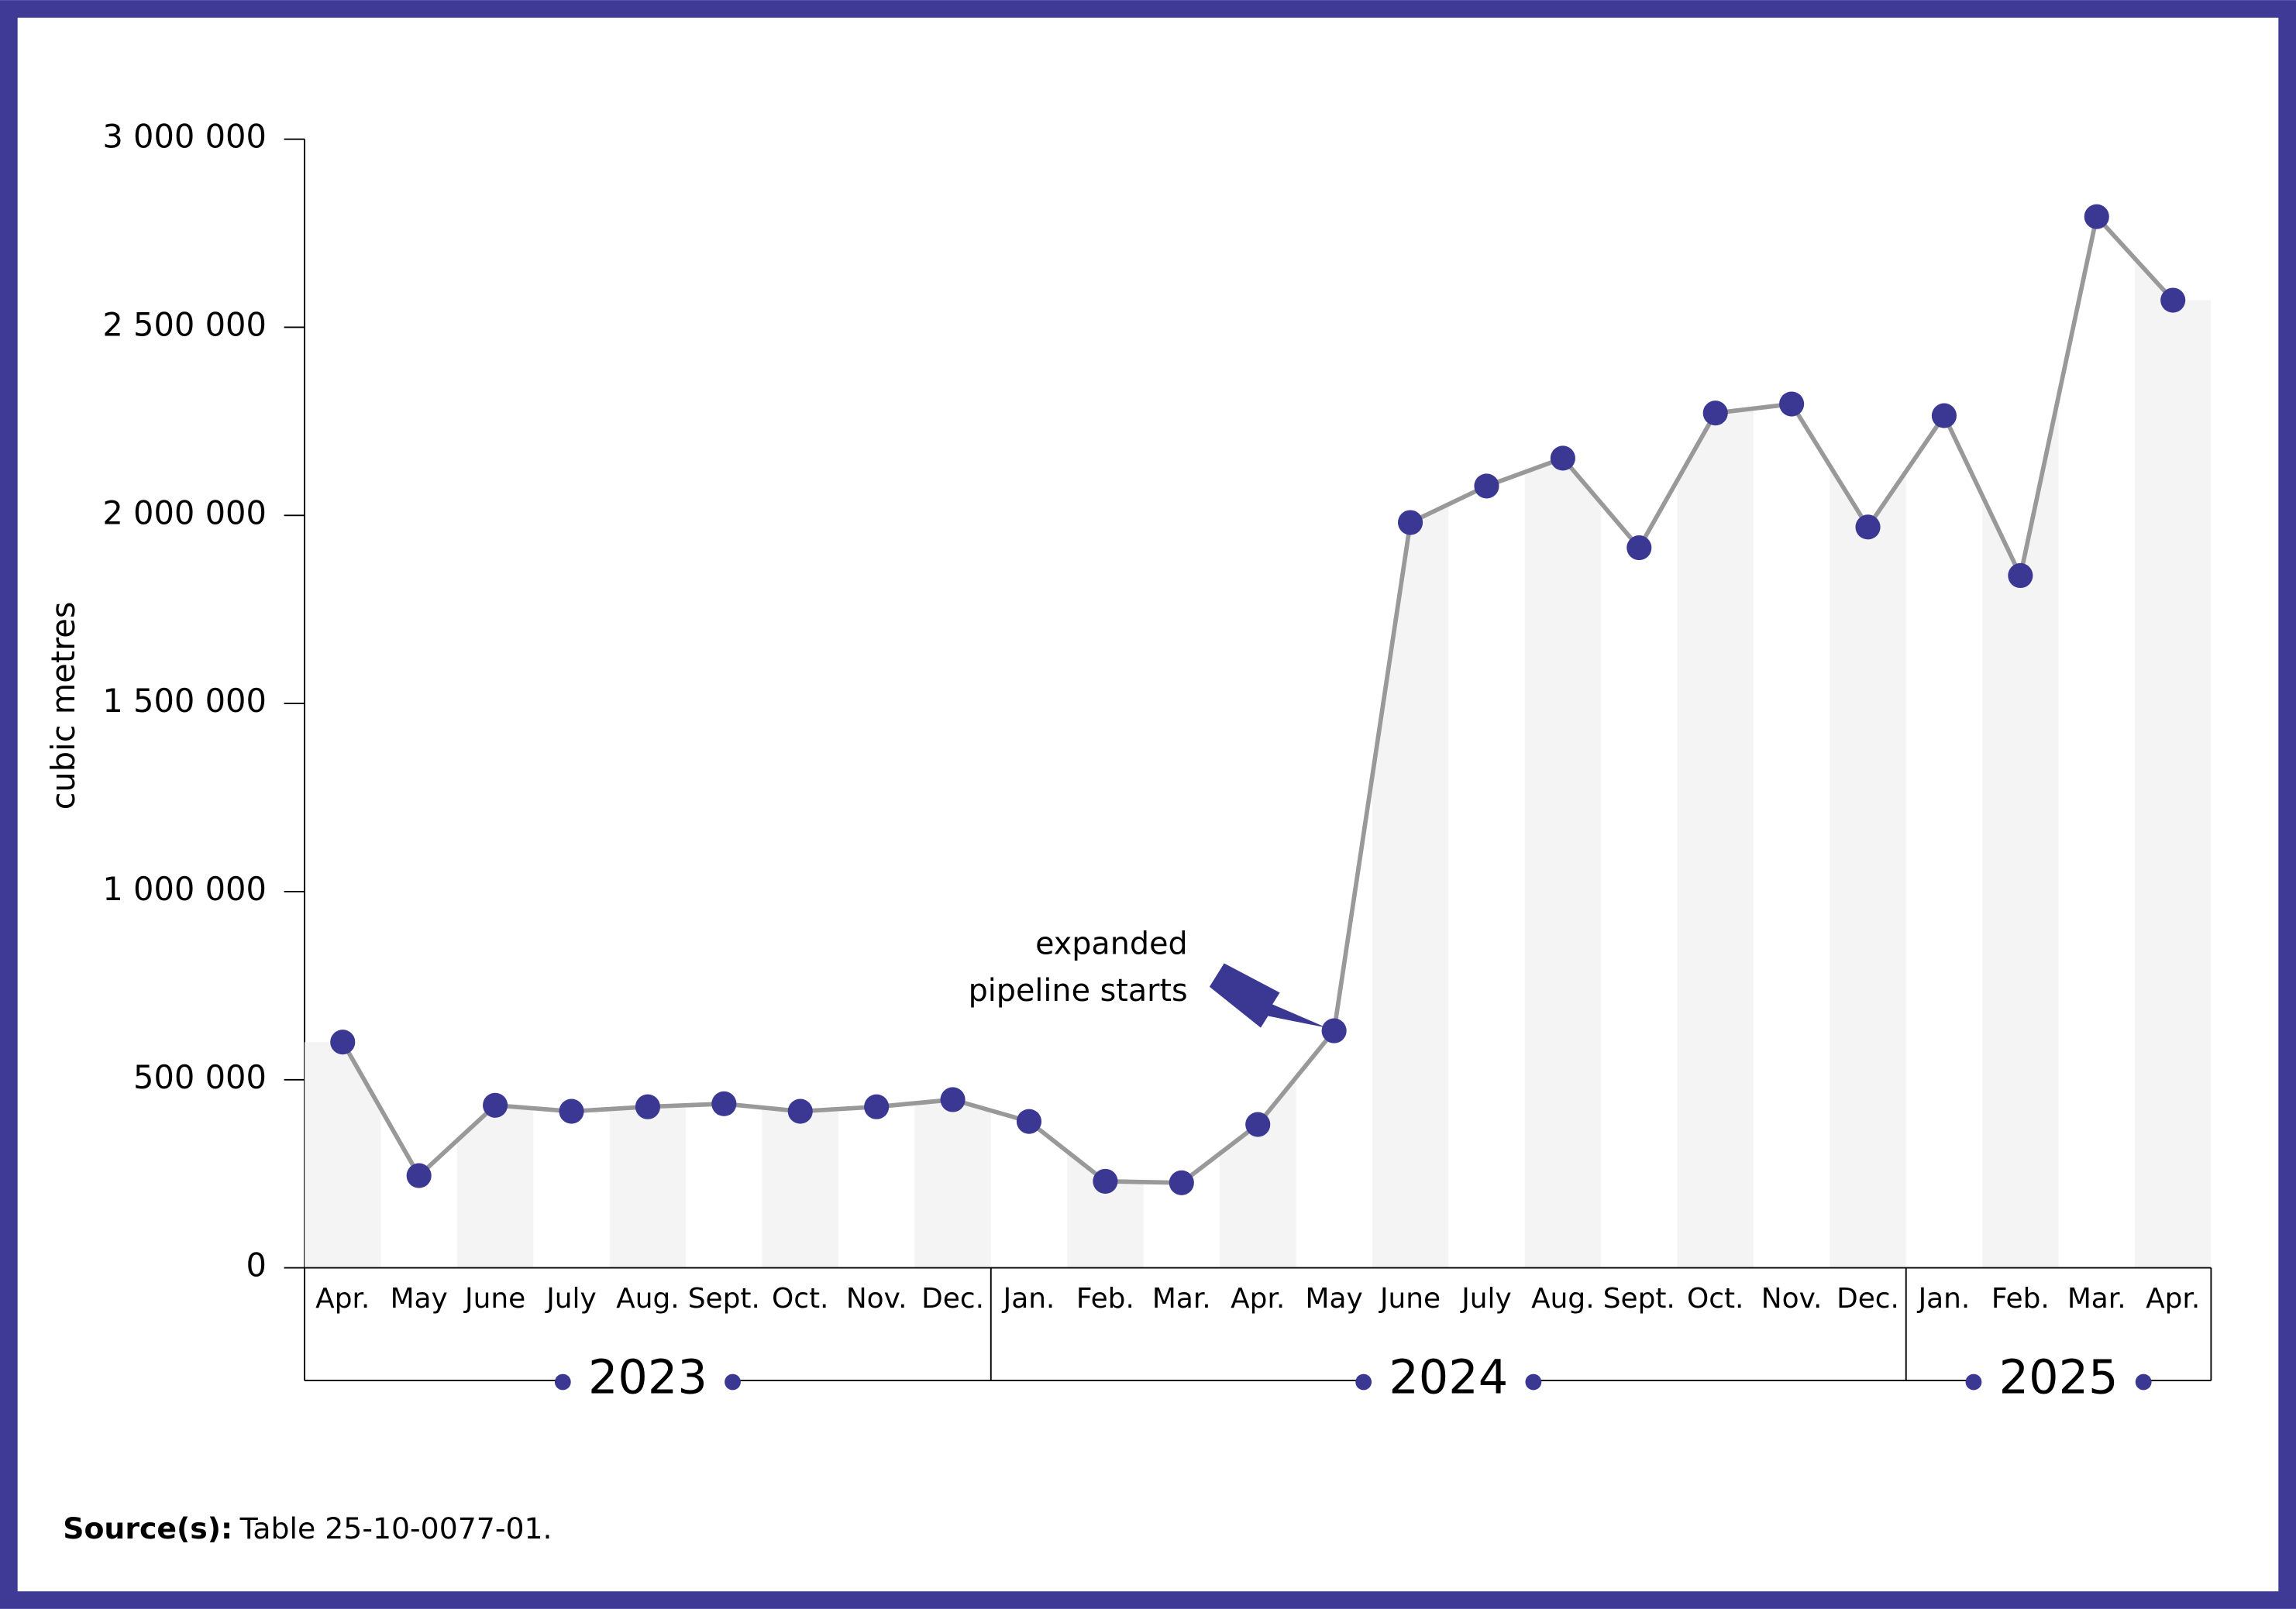 The height and width of the screenshot is (1609, 2296). What do you see at coordinates (185, 324) in the screenshot?
I see `y-tick-label: 2 500 000` at bounding box center [185, 324].